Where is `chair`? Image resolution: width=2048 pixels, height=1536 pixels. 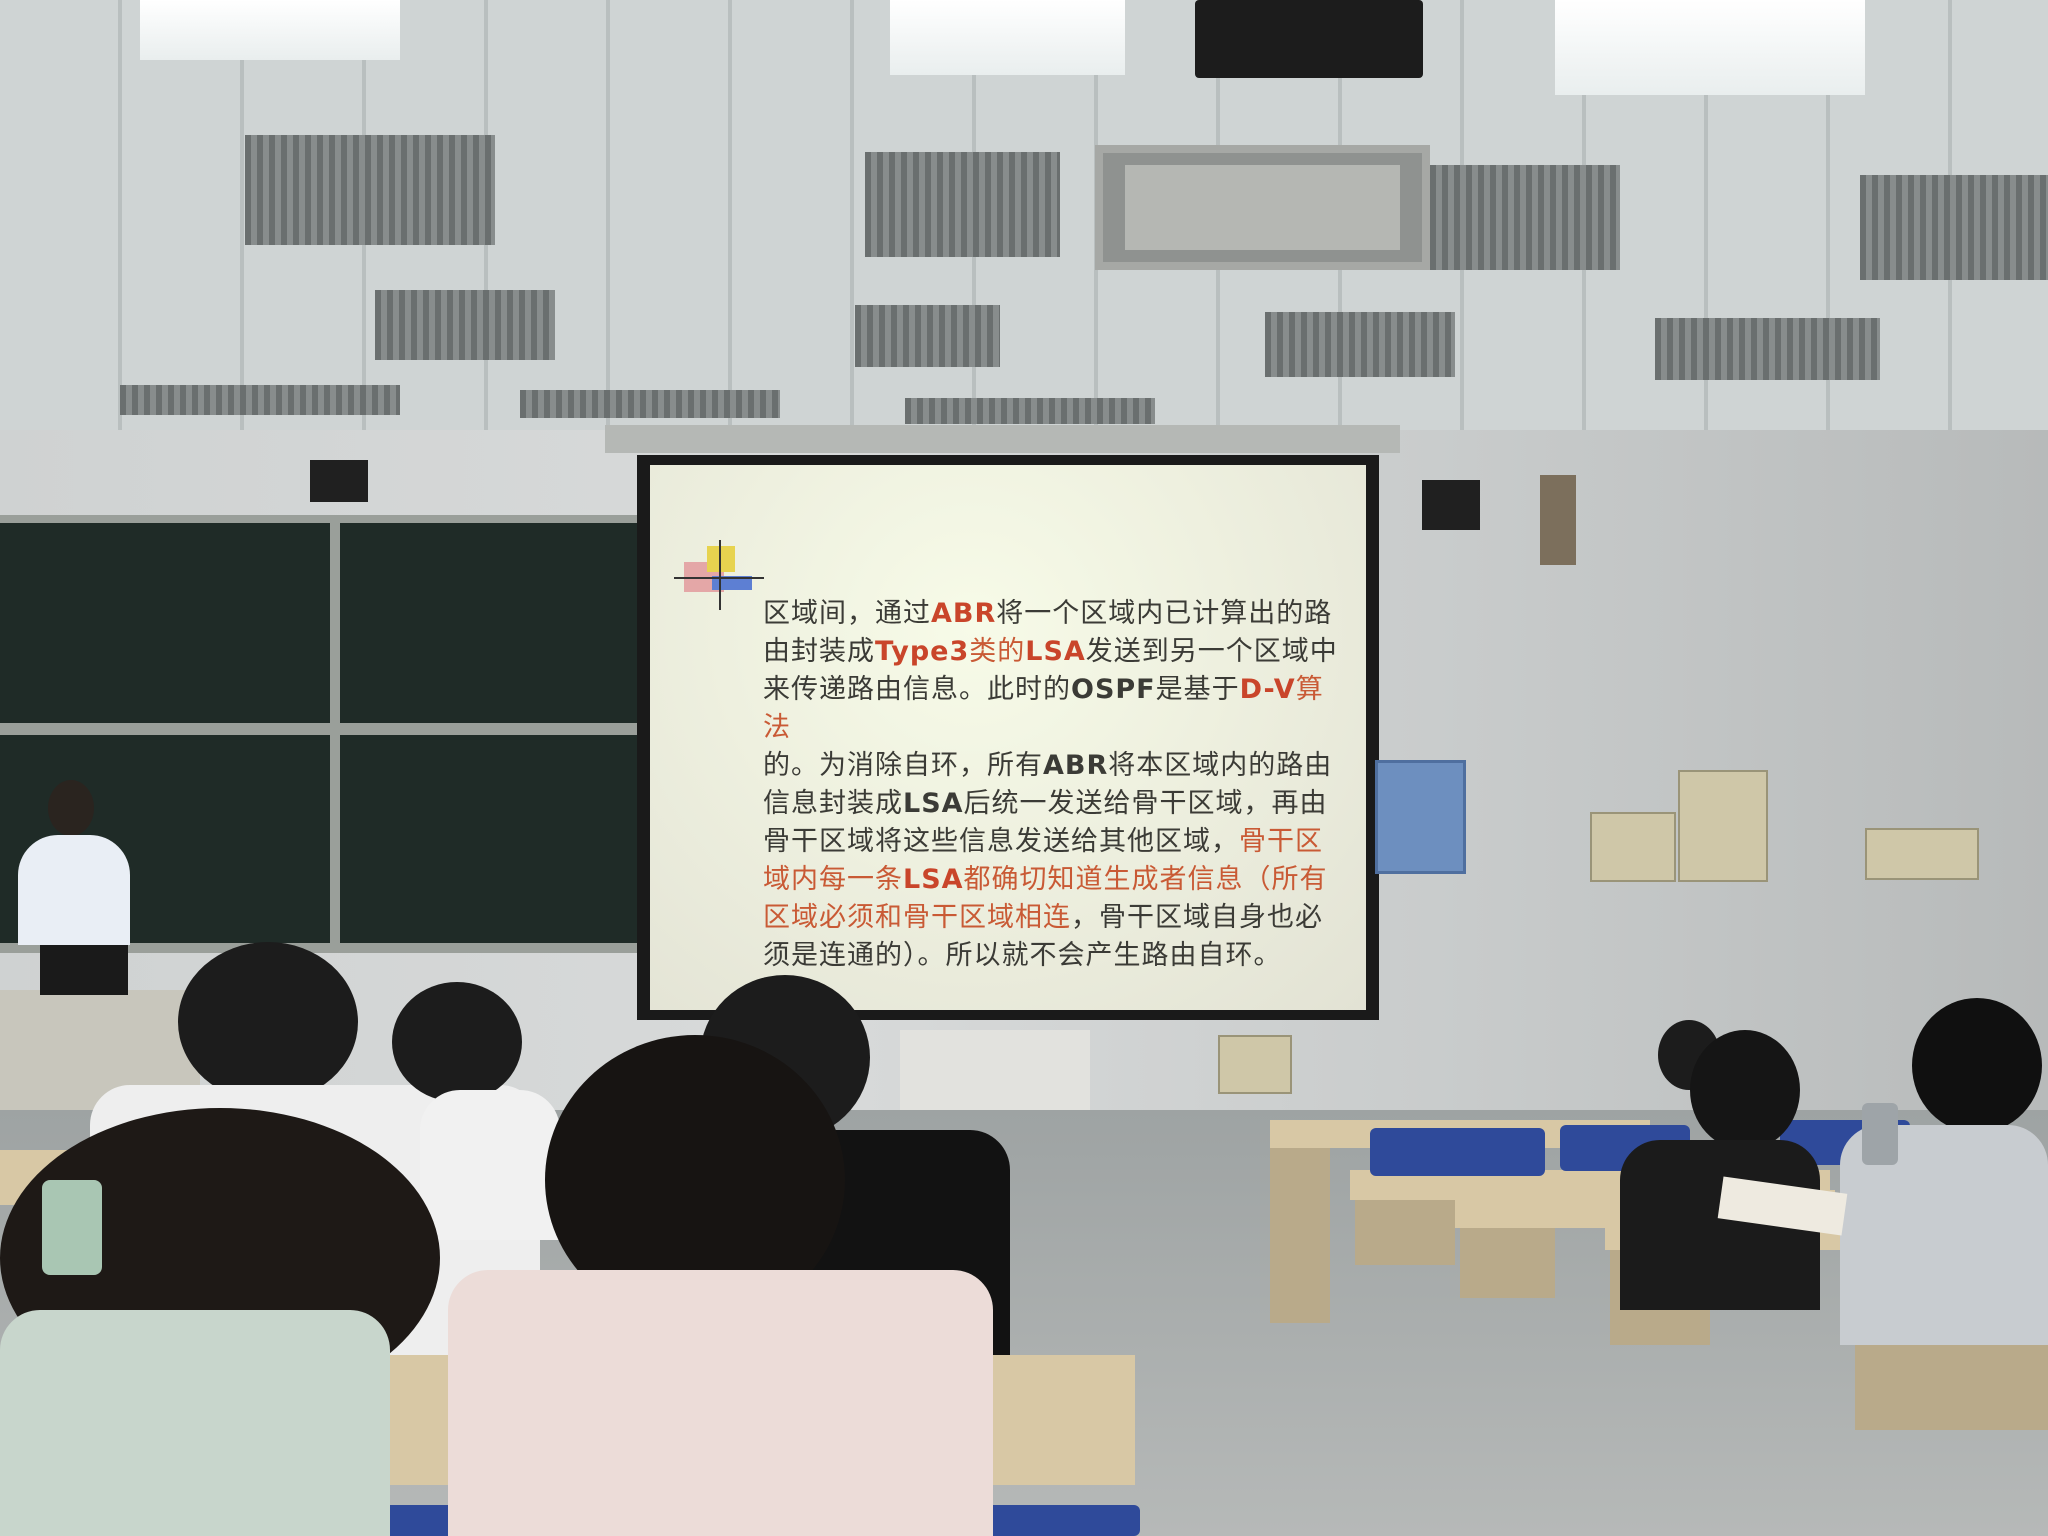 chair is located at coordinates (1457, 1152).